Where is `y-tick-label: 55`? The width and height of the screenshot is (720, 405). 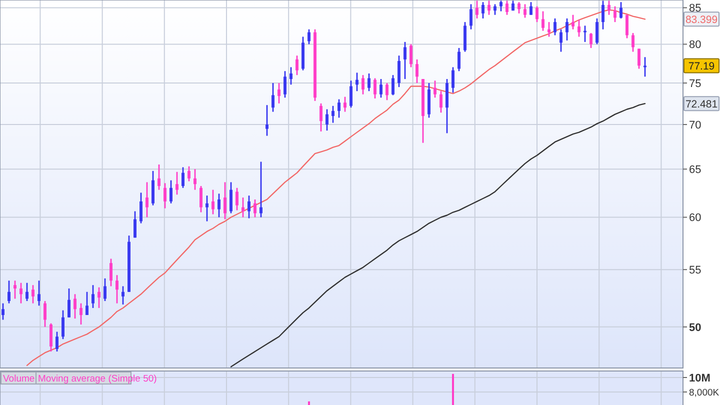 y-tick-label: 55 is located at coordinates (695, 270).